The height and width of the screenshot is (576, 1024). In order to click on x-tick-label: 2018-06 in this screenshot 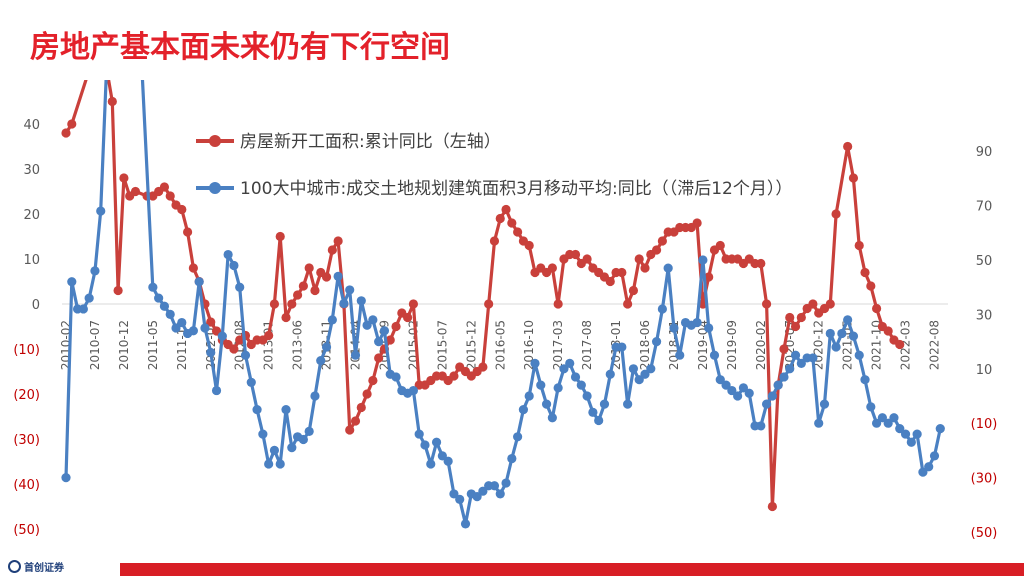, I will do `click(645, 345)`.